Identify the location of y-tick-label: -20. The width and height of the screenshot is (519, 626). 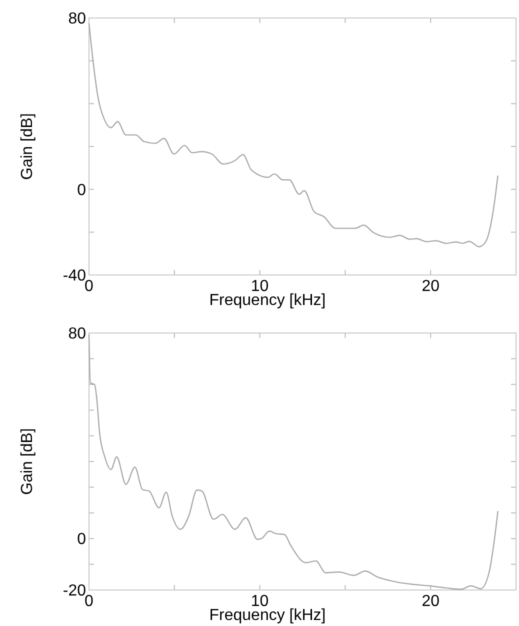
(74, 591).